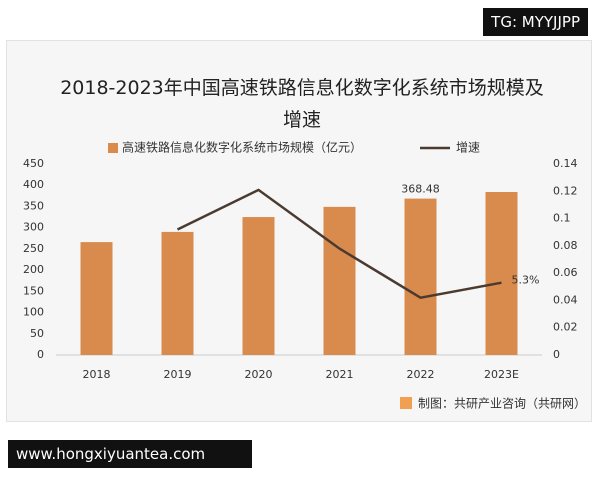 This screenshot has width=600, height=480. I want to click on y2-tick-label: 0.06, so click(565, 272).